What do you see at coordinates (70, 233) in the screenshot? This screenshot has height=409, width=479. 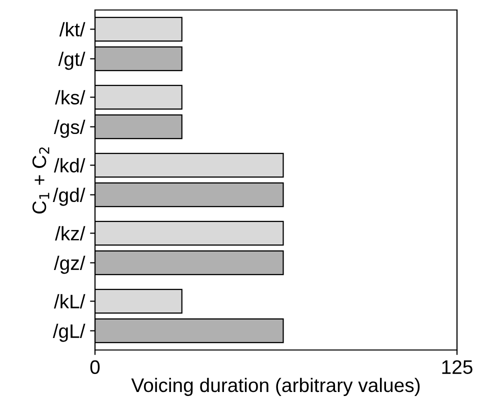 I see `y-tick-label: /kz/` at bounding box center [70, 233].